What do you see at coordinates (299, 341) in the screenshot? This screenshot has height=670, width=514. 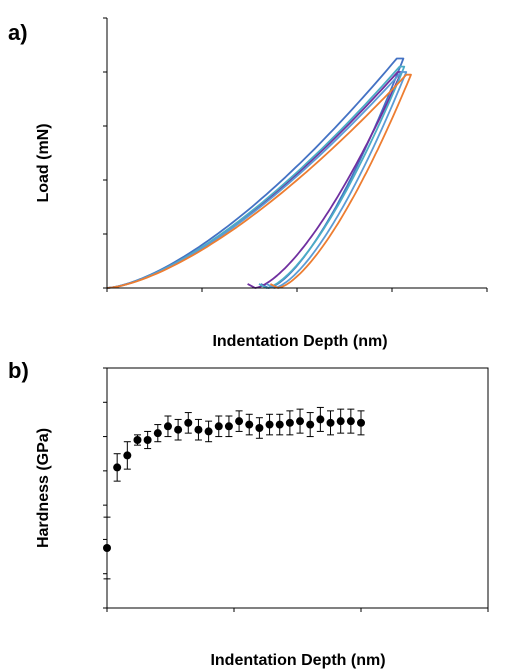 I see `panel-a-x-axis-label: Indentation Depth (nm)` at bounding box center [299, 341].